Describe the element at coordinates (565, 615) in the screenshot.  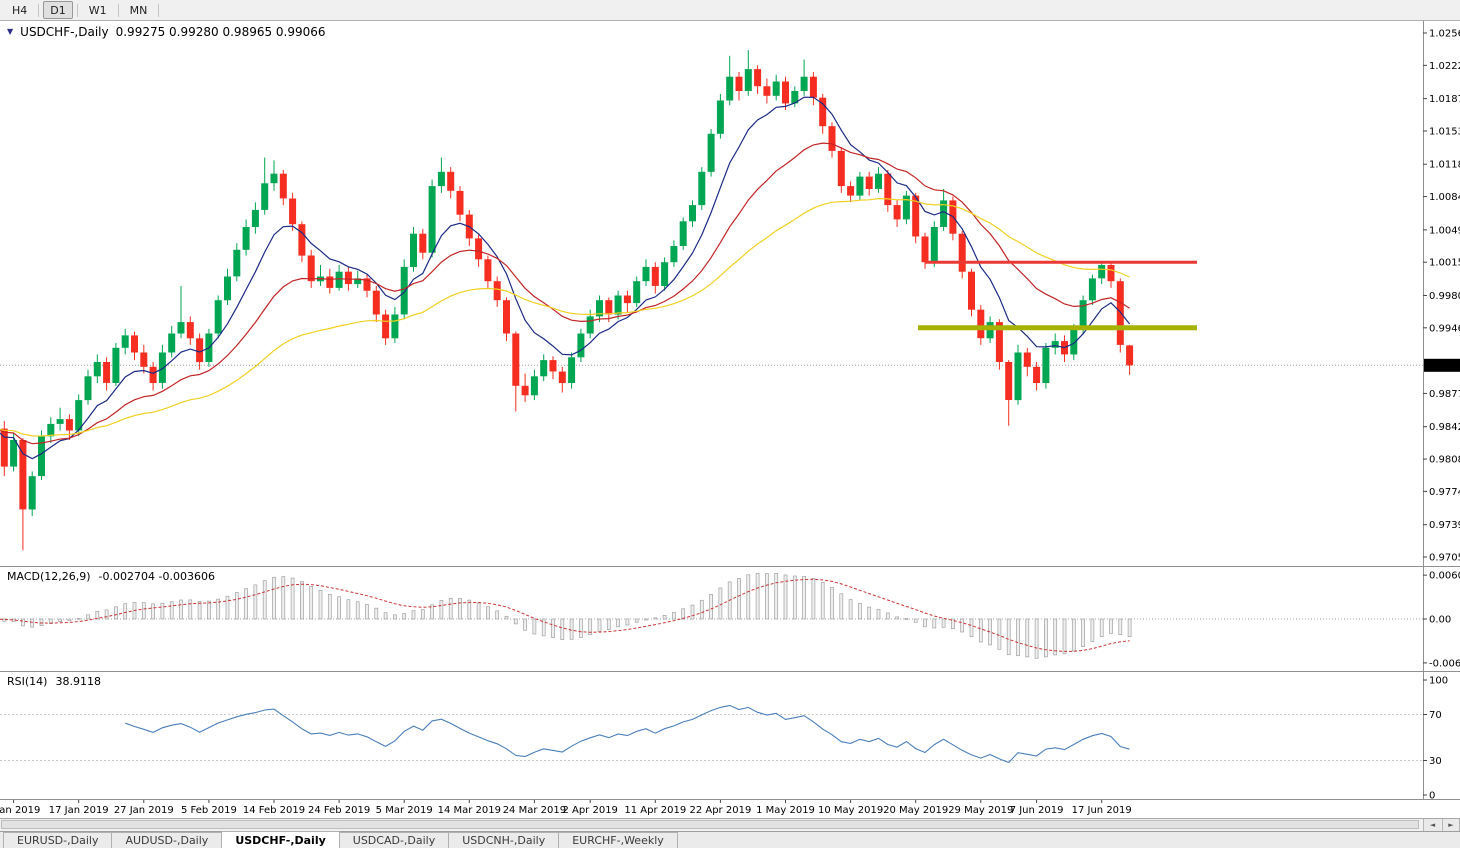
I see `macd-signal-line` at that location.